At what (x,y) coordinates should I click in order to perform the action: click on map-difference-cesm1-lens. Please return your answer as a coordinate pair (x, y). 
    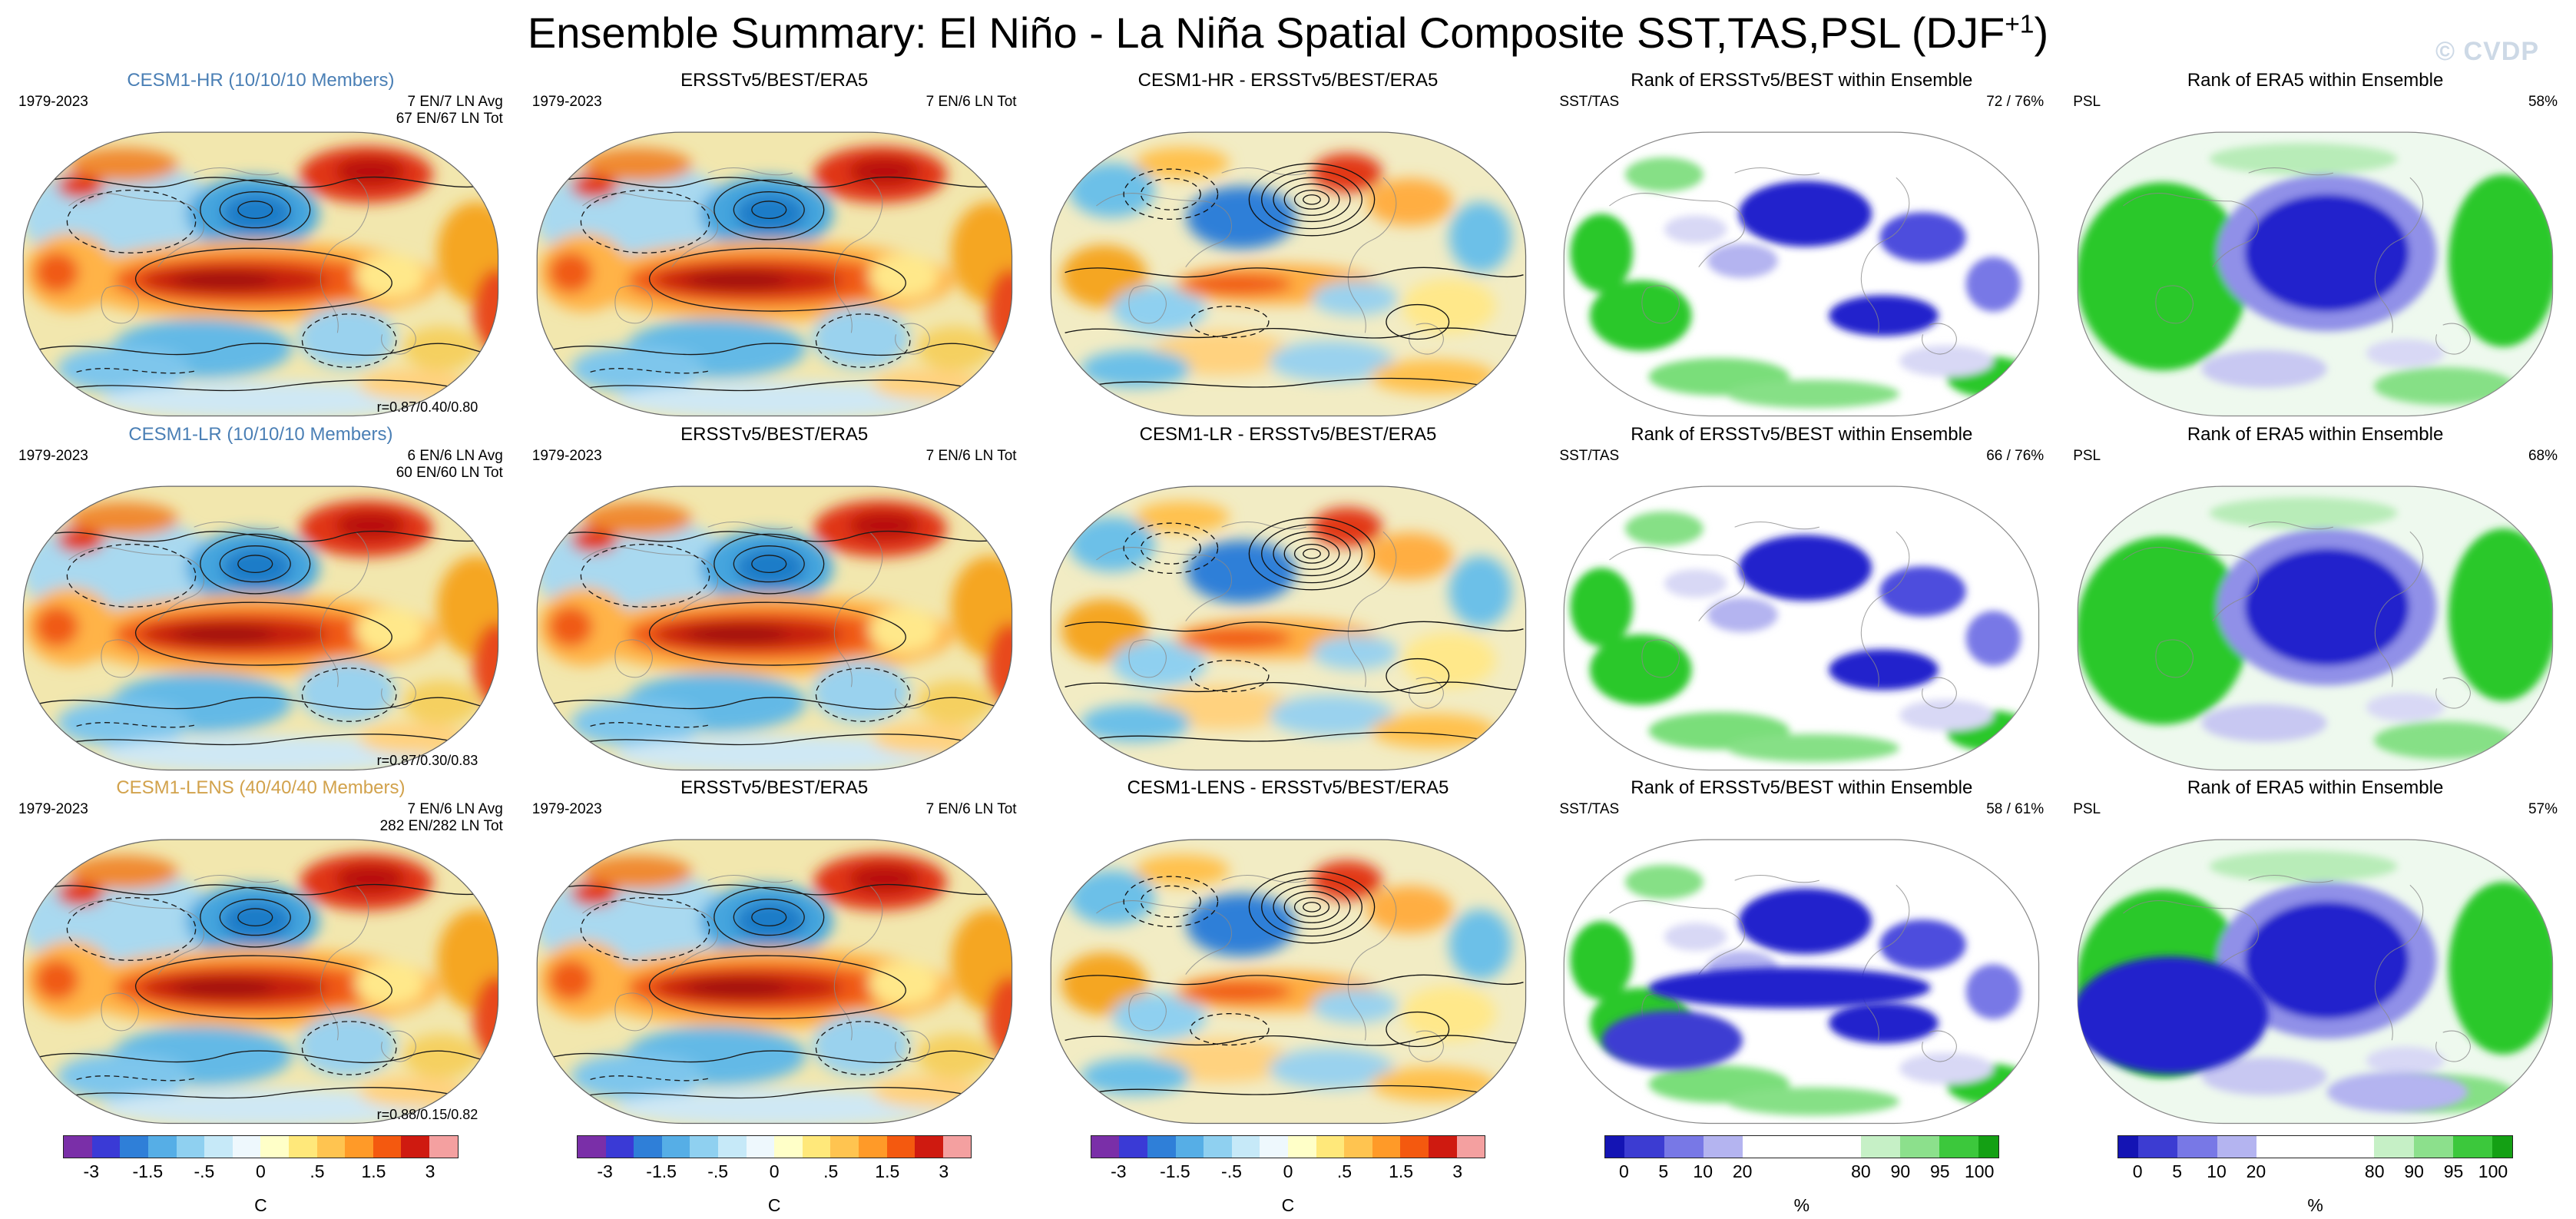
    Looking at the image, I should click on (1288, 982).